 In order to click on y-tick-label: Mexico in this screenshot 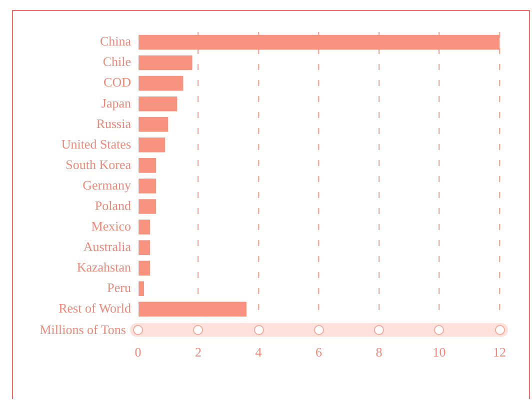, I will do `click(111, 226)`.